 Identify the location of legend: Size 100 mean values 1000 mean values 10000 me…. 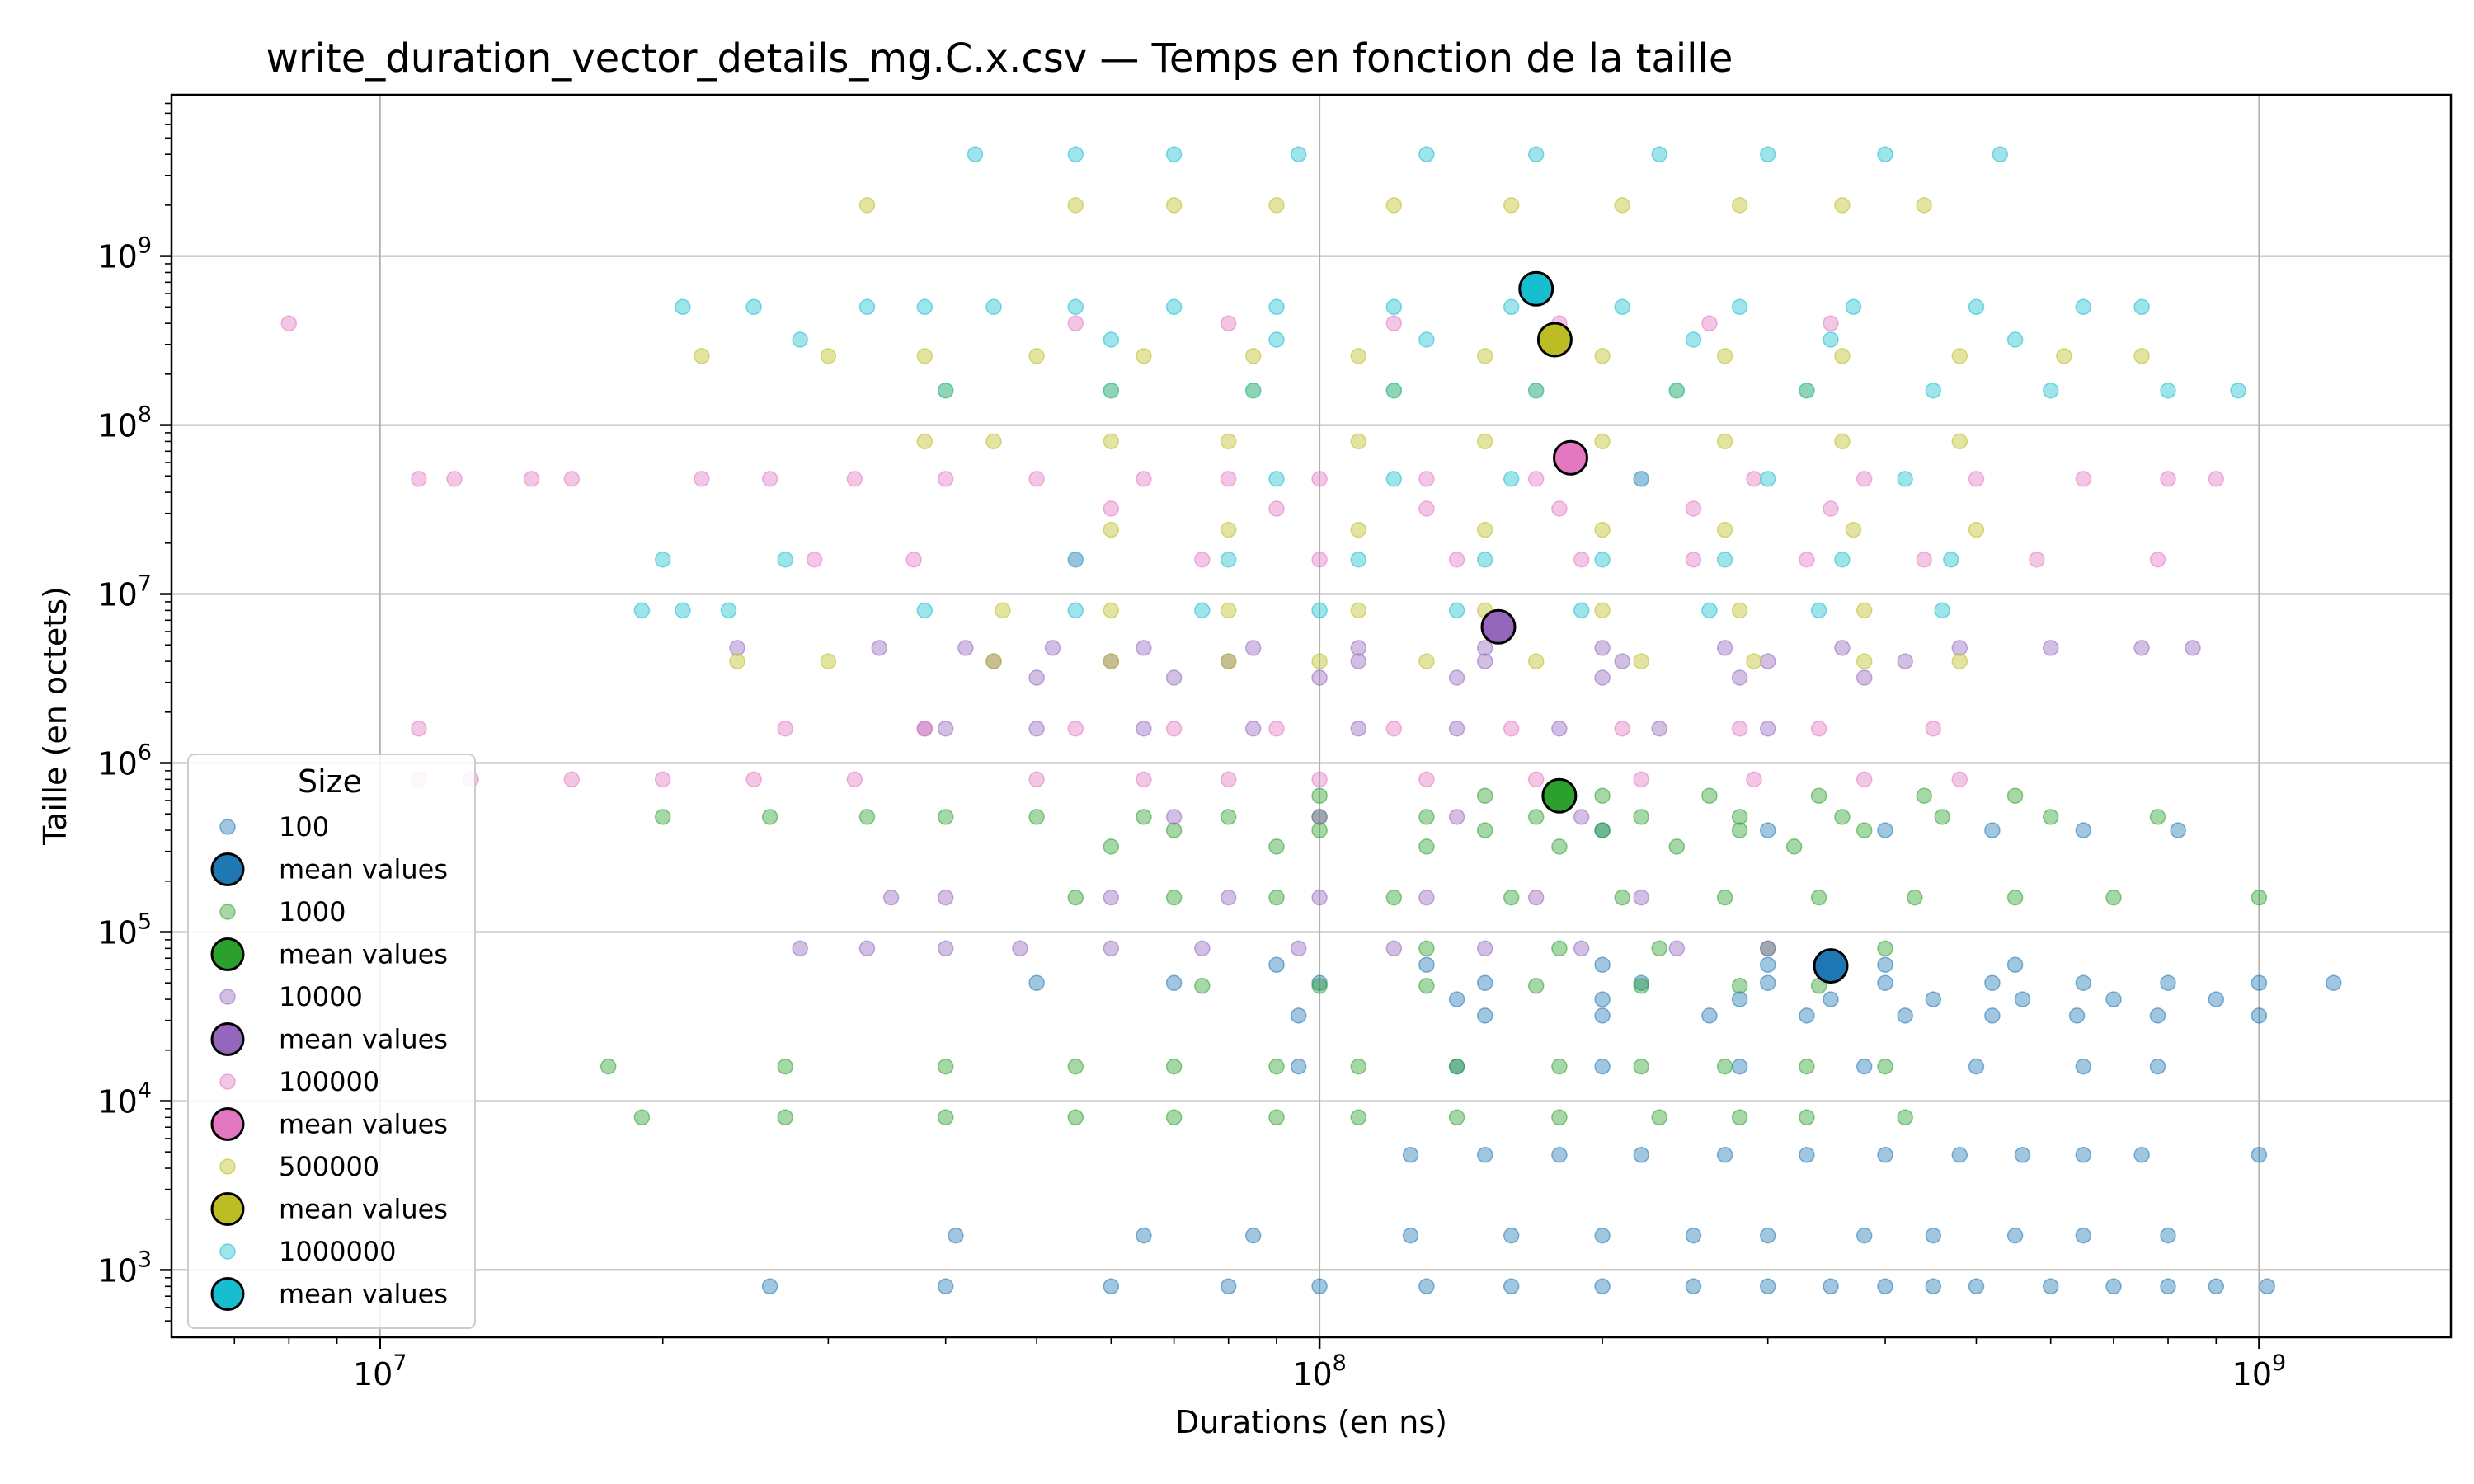
(331, 1041).